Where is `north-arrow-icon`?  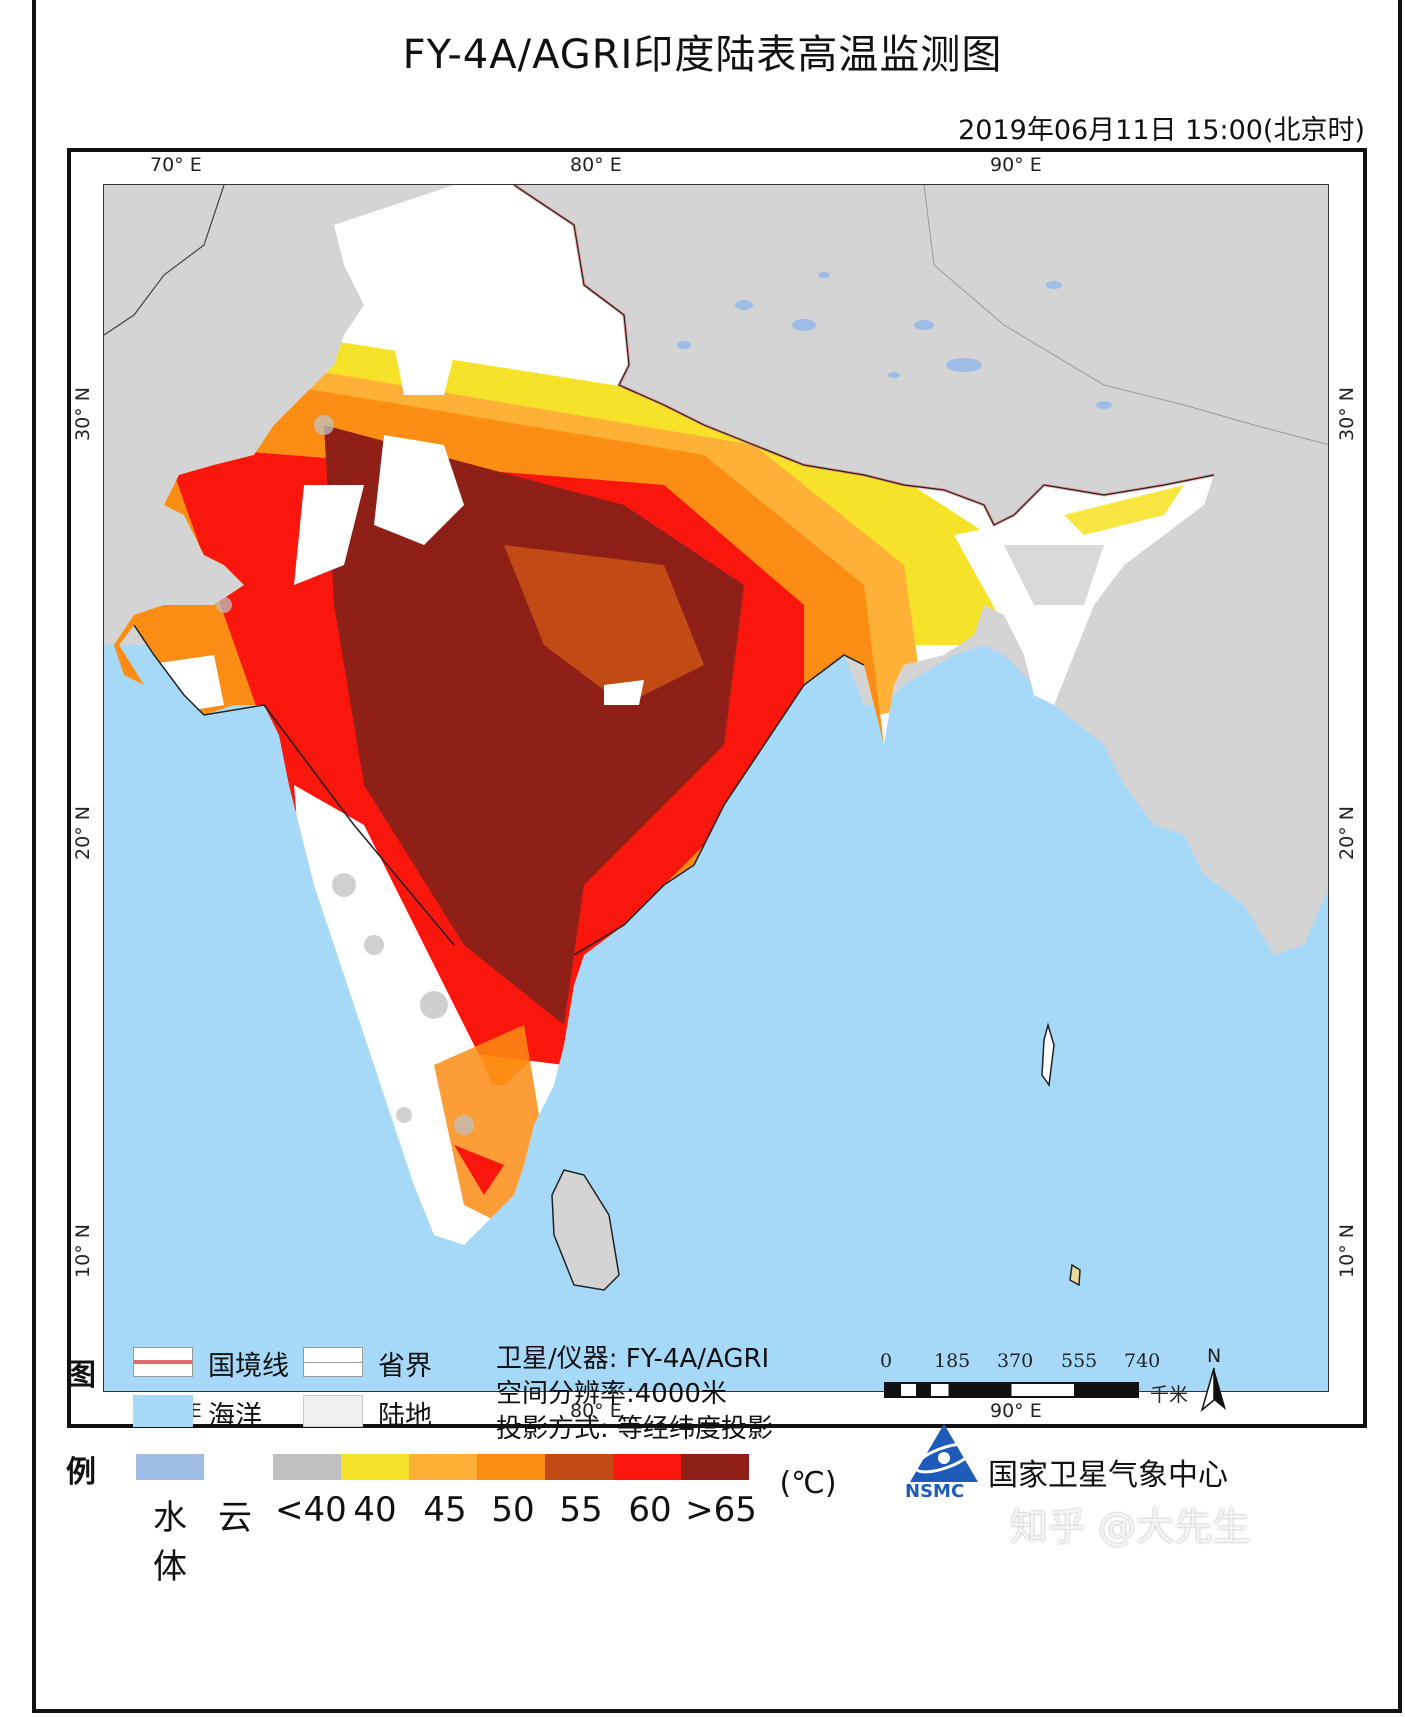 north-arrow-icon is located at coordinates (1213, 1390).